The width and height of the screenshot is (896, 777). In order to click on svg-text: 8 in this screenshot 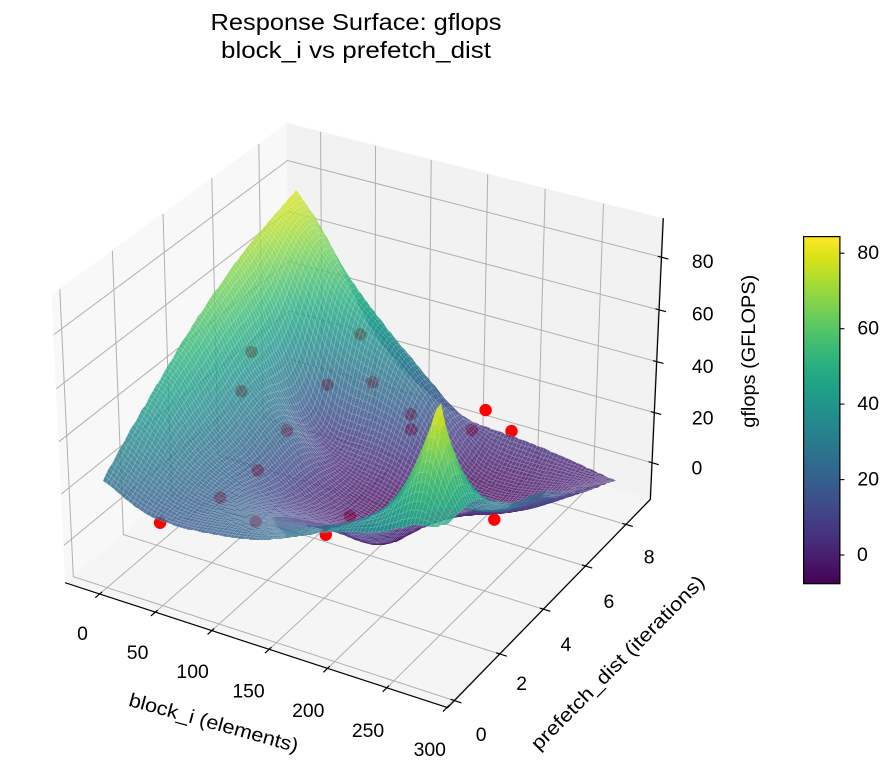, I will do `click(649, 558)`.